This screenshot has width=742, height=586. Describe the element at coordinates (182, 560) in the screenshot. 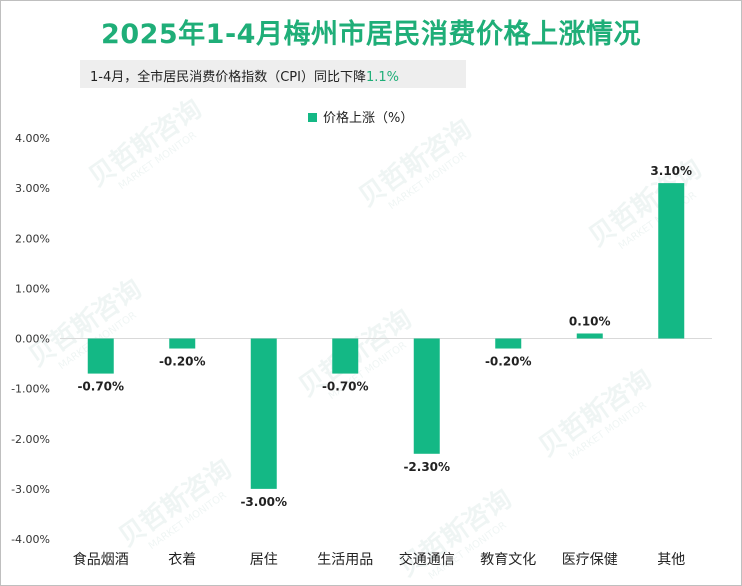

I see `x-tick-label: 衣着` at that location.